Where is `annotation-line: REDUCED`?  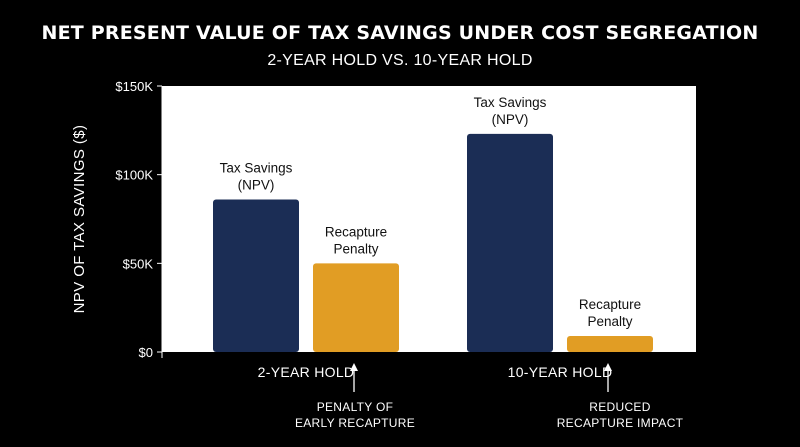 annotation-line: REDUCED is located at coordinates (620, 407).